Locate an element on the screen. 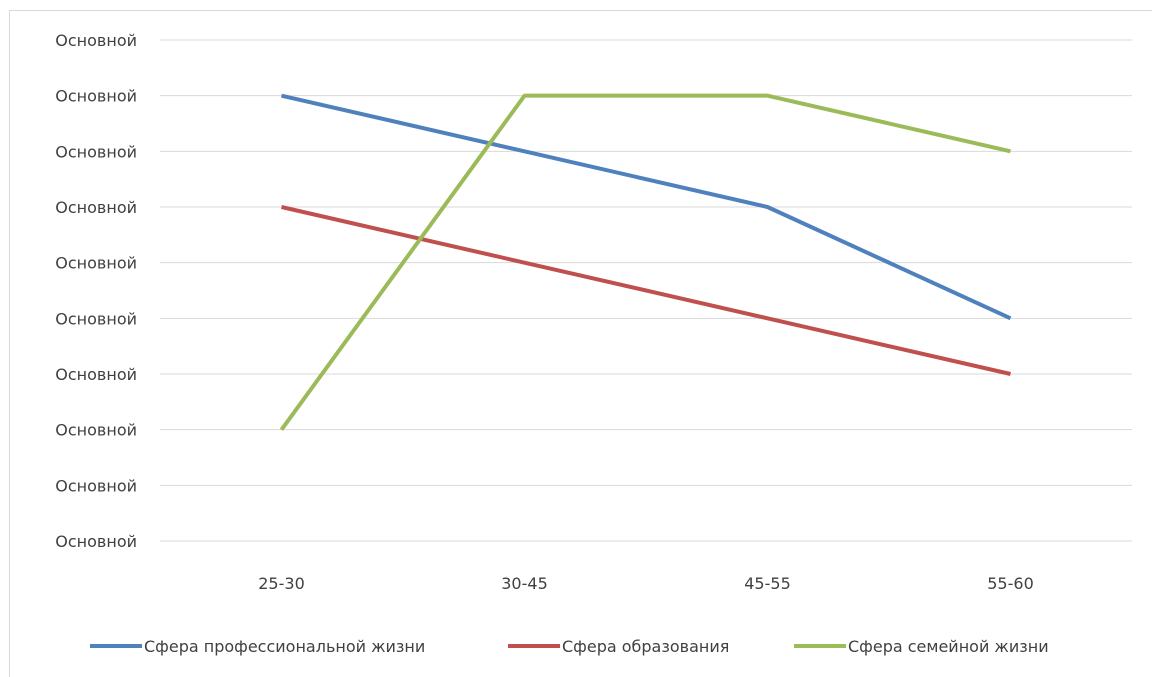 Image resolution: width=1152 pixels, height=677 pixels. x-tick-label: 55-60 is located at coordinates (1010, 583).